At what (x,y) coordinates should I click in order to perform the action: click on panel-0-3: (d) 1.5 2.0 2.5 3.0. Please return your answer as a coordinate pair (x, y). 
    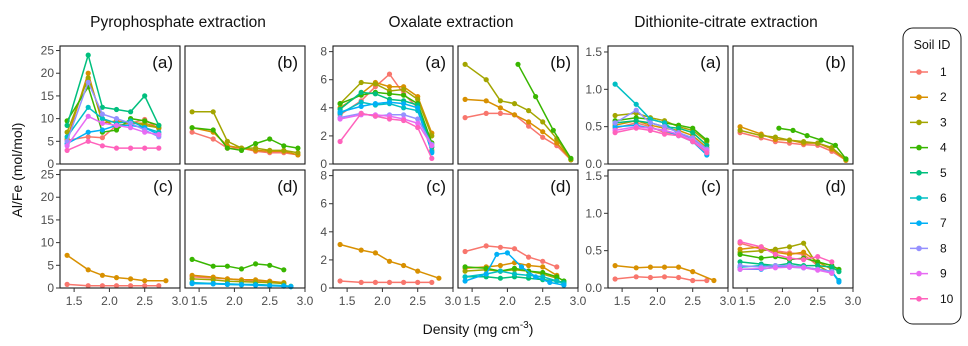
    Looking at the image, I should click on (249, 238).